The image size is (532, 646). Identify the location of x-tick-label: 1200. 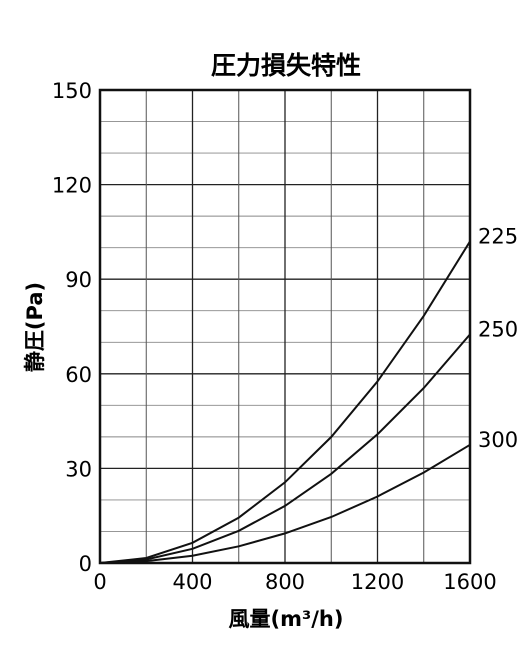
(377, 582).